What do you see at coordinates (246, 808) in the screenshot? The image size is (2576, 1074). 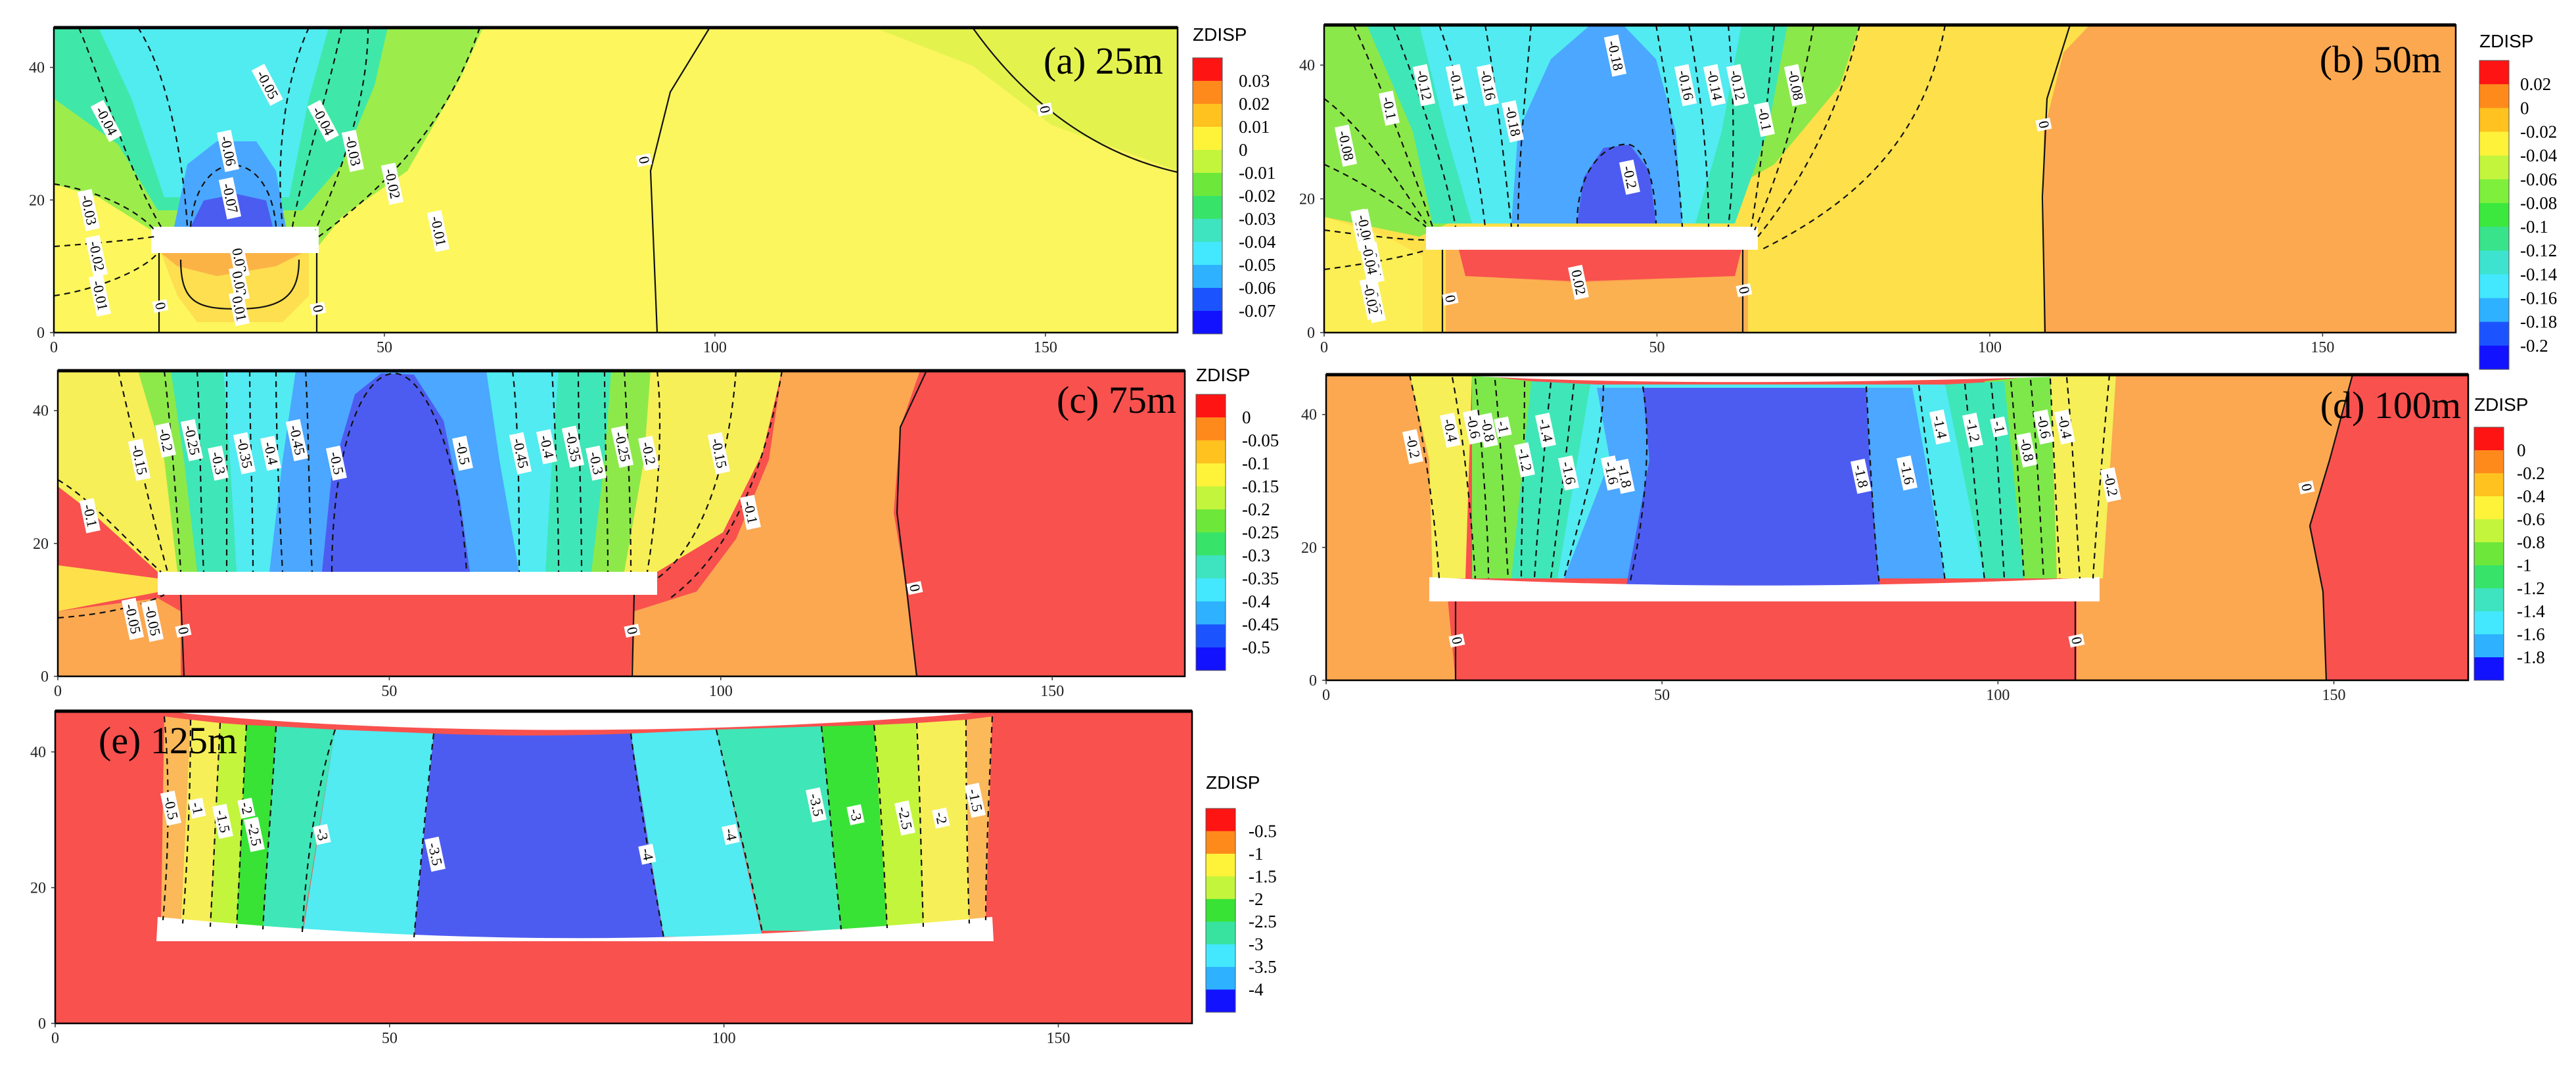 I see `panel-e-contour-label: -2` at bounding box center [246, 808].